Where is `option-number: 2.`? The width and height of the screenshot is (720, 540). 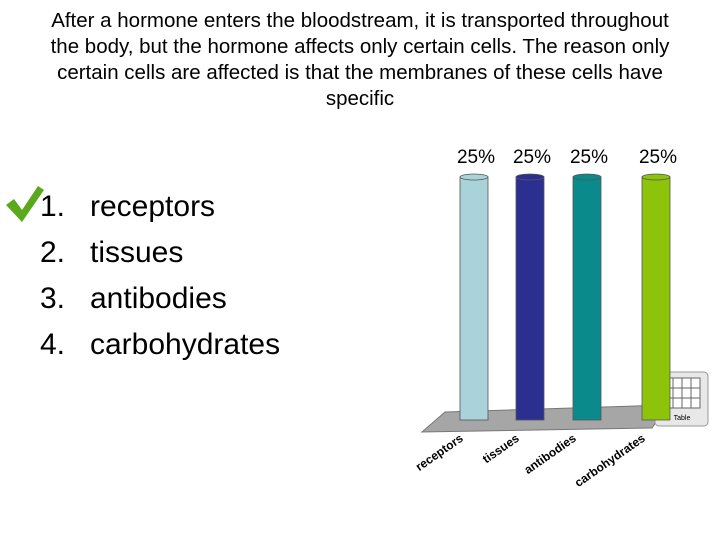
option-number: 2. is located at coordinates (53, 252).